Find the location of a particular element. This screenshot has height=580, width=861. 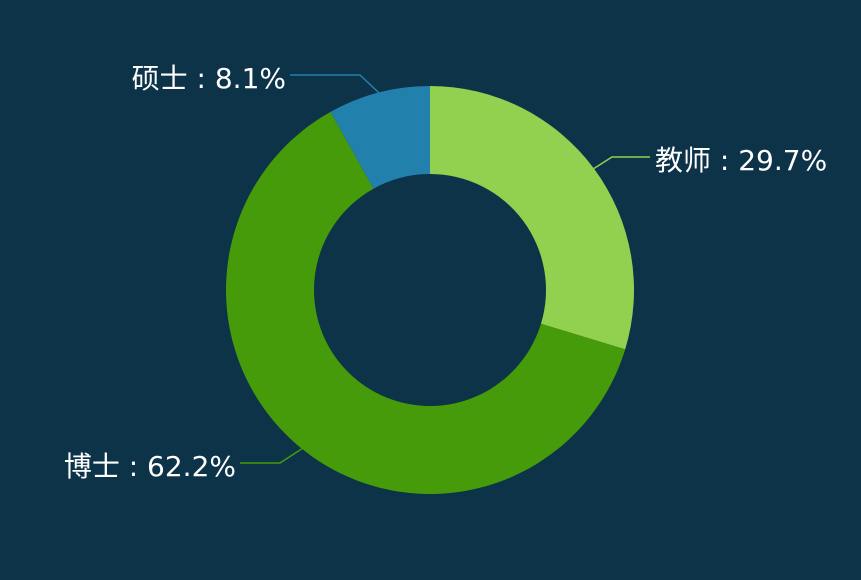

slice-teacher is located at coordinates (532, 218).